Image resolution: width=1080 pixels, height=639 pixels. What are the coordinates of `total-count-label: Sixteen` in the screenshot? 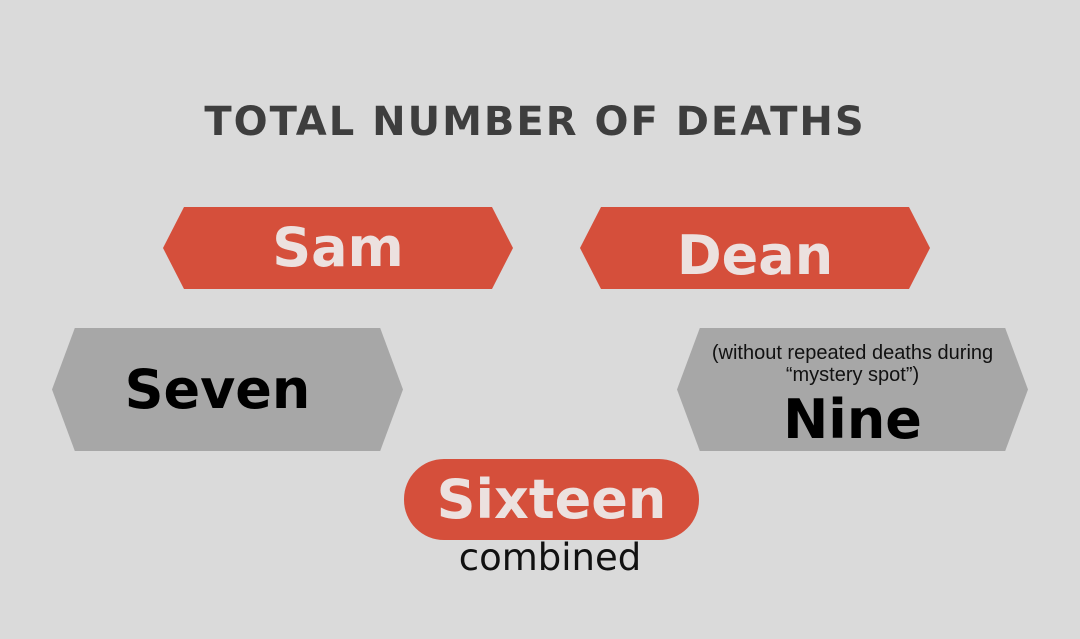 It's located at (551, 499).